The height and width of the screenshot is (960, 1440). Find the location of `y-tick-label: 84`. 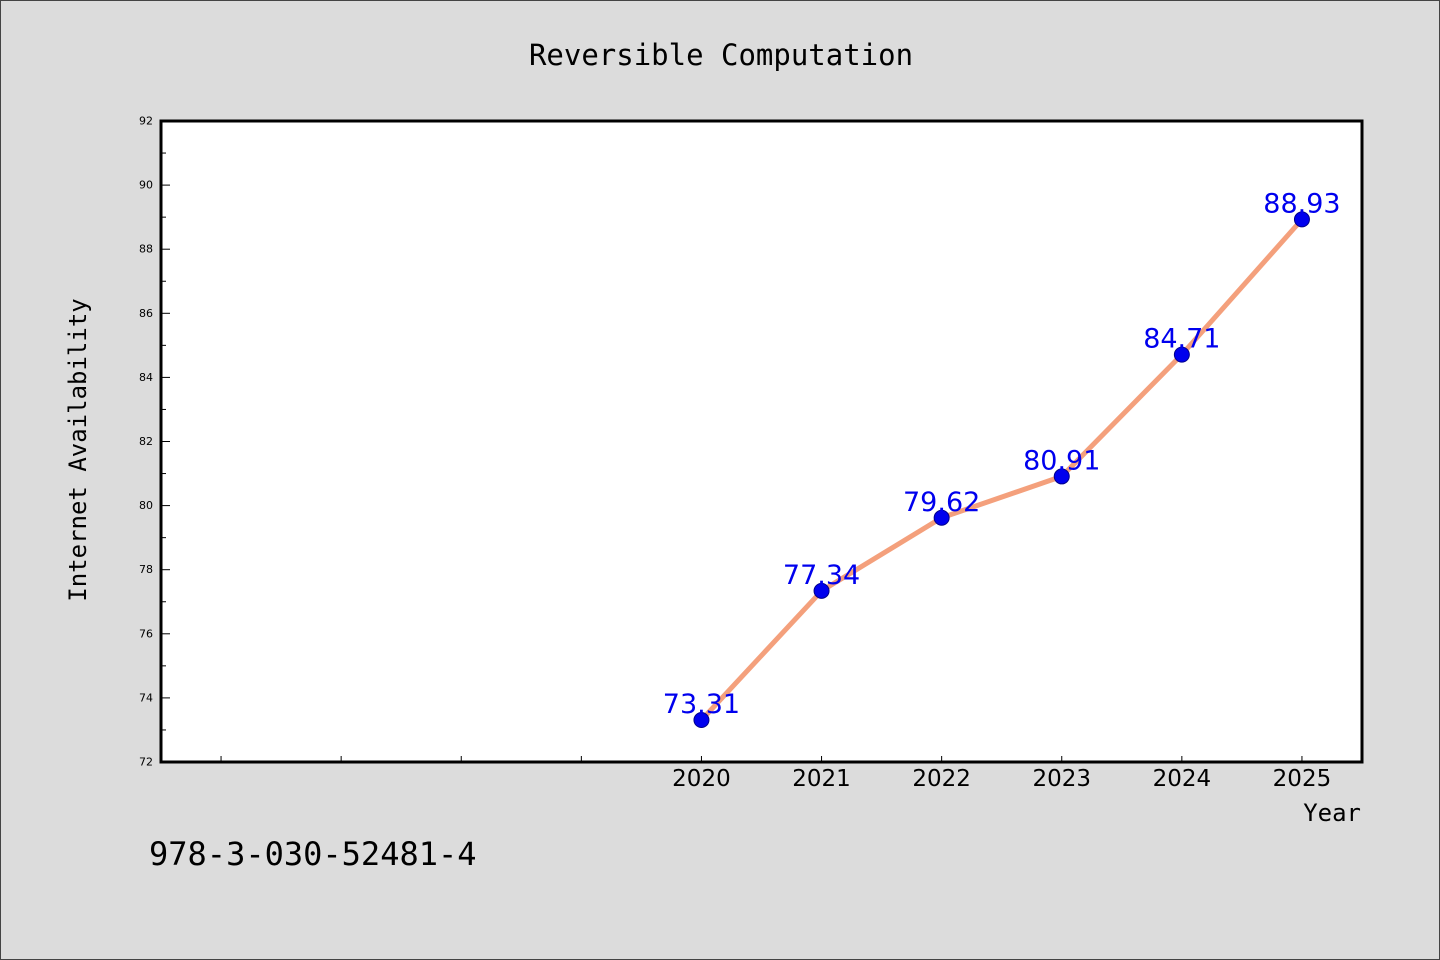

y-tick-label: 84 is located at coordinates (146, 377).